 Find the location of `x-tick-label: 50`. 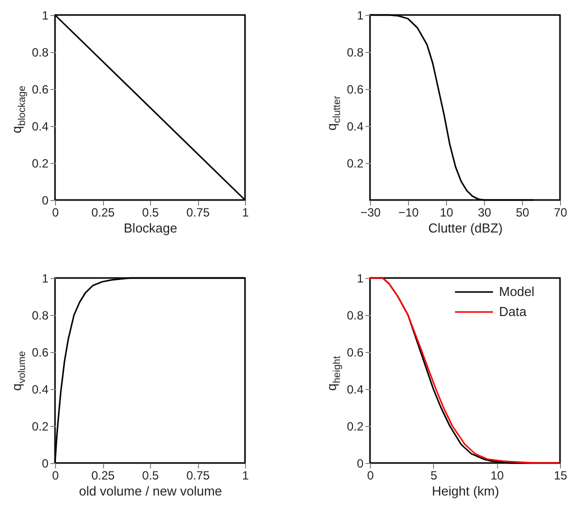

x-tick-label: 50 is located at coordinates (523, 213).